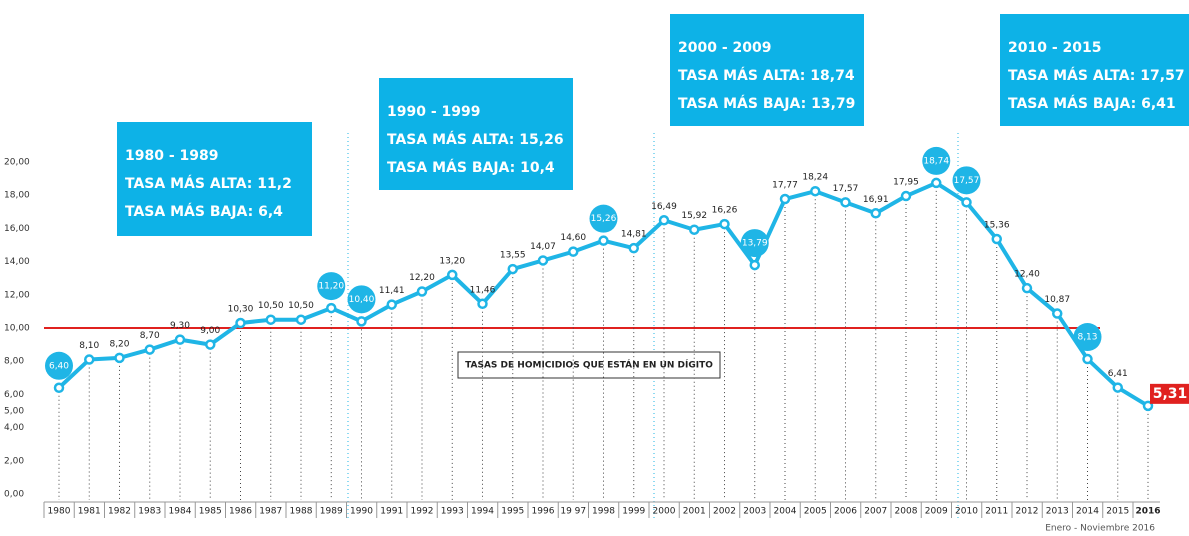 The image size is (1189, 536). Describe the element at coordinates (1027, 512) in the screenshot. I see `x-tick-label: 2012` at that location.